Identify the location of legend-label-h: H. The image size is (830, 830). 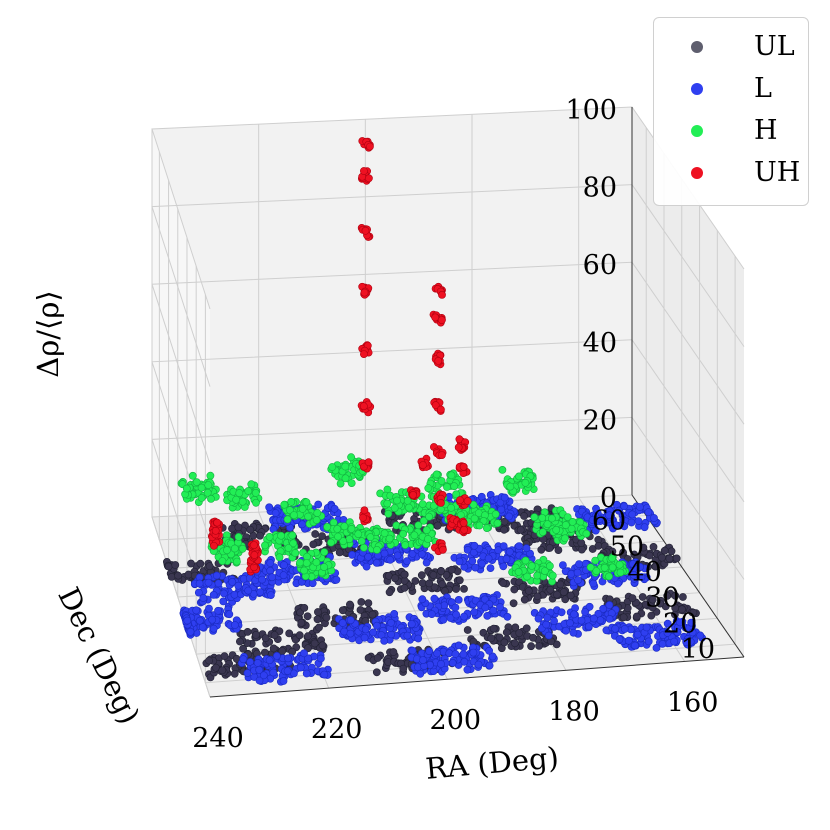
(766, 130).